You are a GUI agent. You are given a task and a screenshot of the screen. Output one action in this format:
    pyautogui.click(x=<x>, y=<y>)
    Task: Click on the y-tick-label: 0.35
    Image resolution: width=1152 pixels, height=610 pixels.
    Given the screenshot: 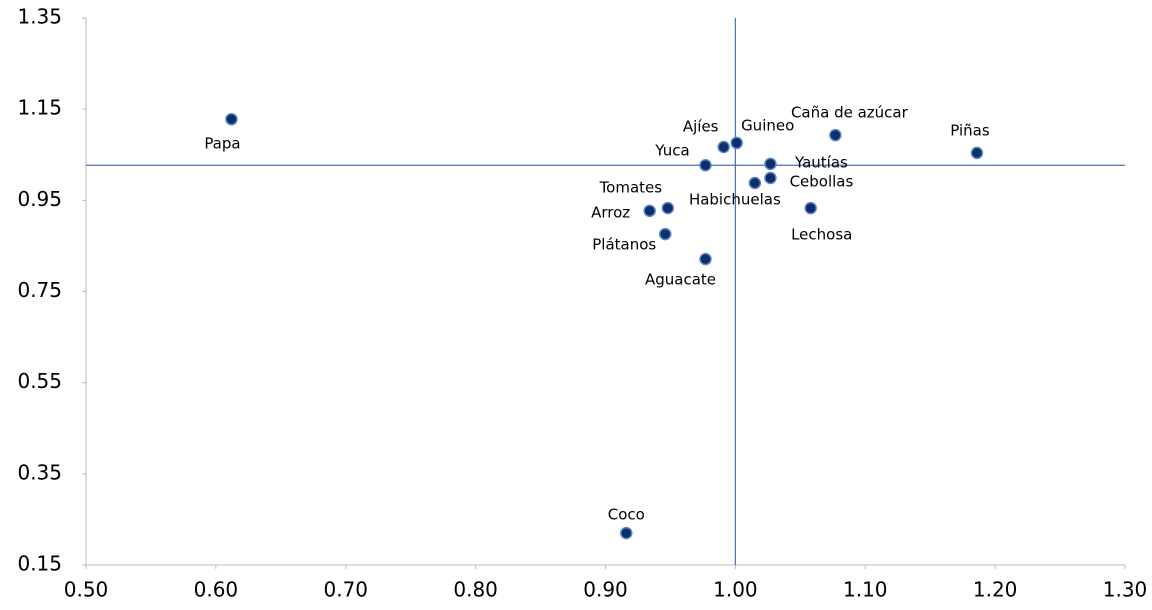 What is the action you would take?
    pyautogui.click(x=39, y=472)
    